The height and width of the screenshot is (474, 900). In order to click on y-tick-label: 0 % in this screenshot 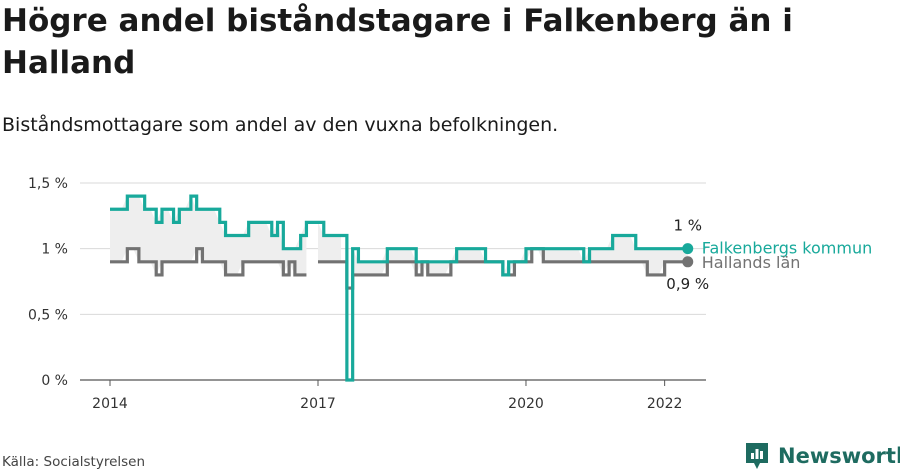, I will do `click(54, 381)`.